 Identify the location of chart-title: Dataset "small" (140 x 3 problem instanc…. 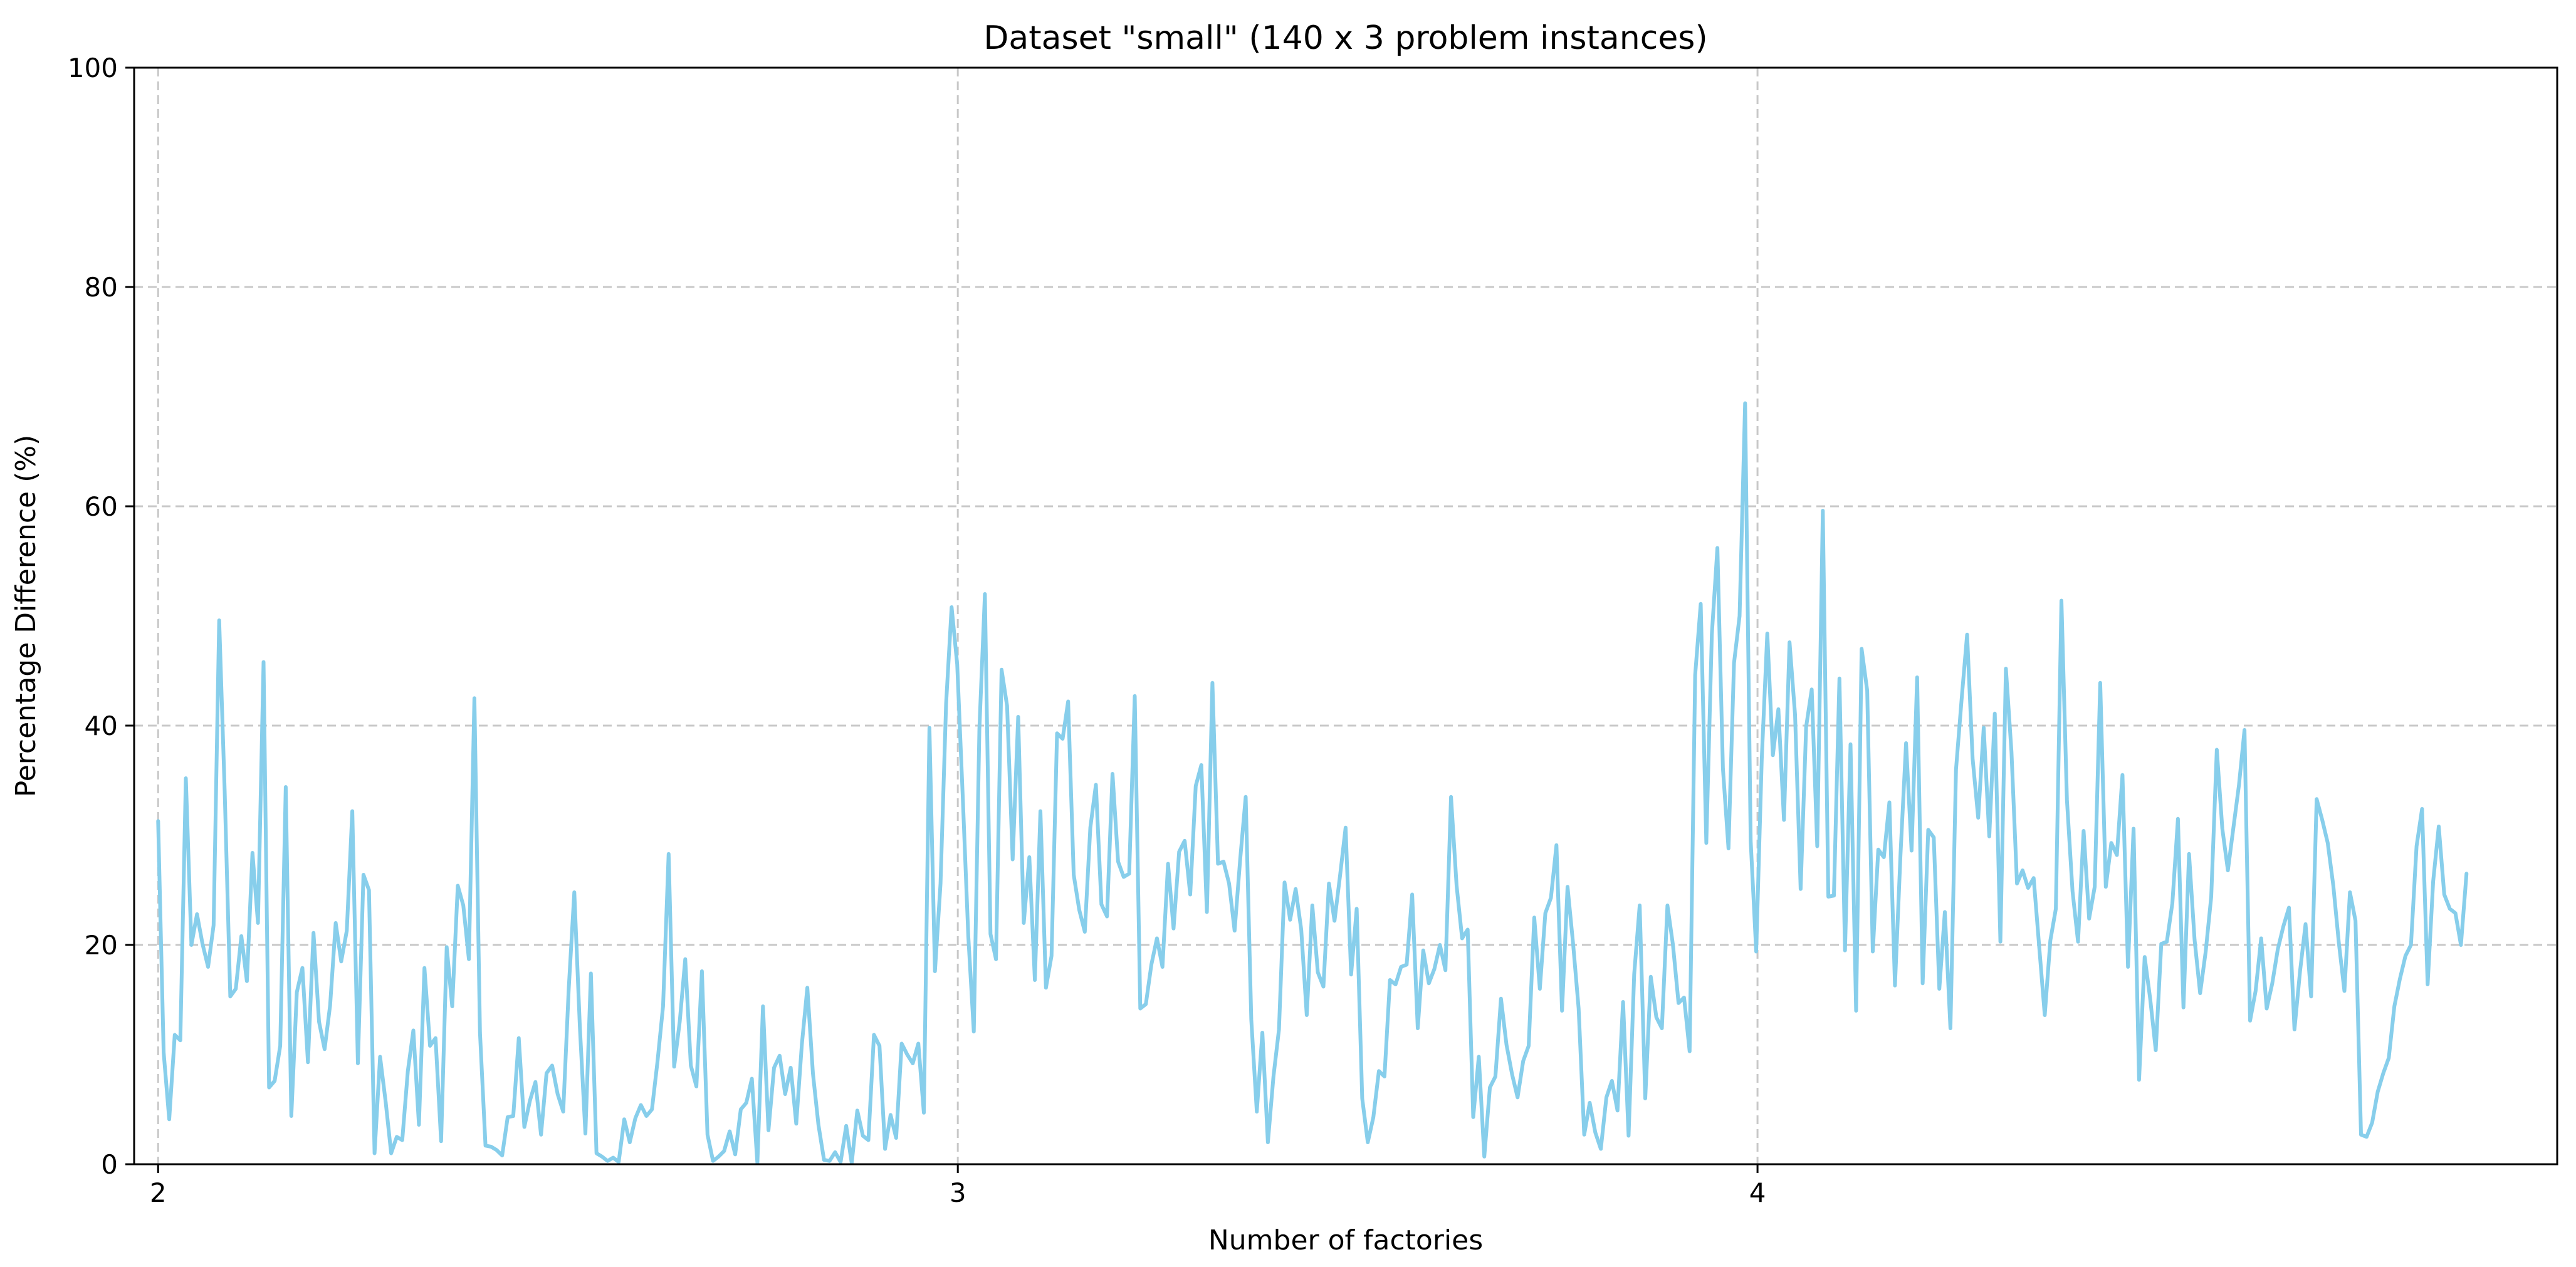
(1345, 38).